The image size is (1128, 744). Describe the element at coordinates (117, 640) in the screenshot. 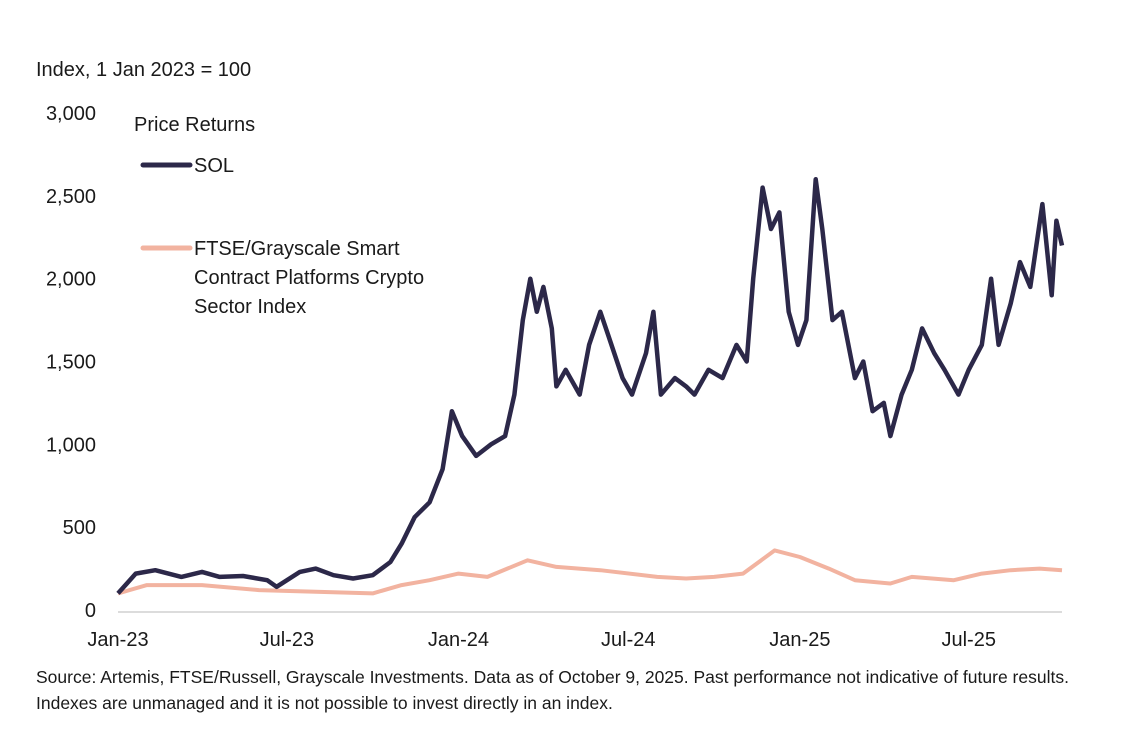

I see `x-tick-label: Jan-23` at that location.